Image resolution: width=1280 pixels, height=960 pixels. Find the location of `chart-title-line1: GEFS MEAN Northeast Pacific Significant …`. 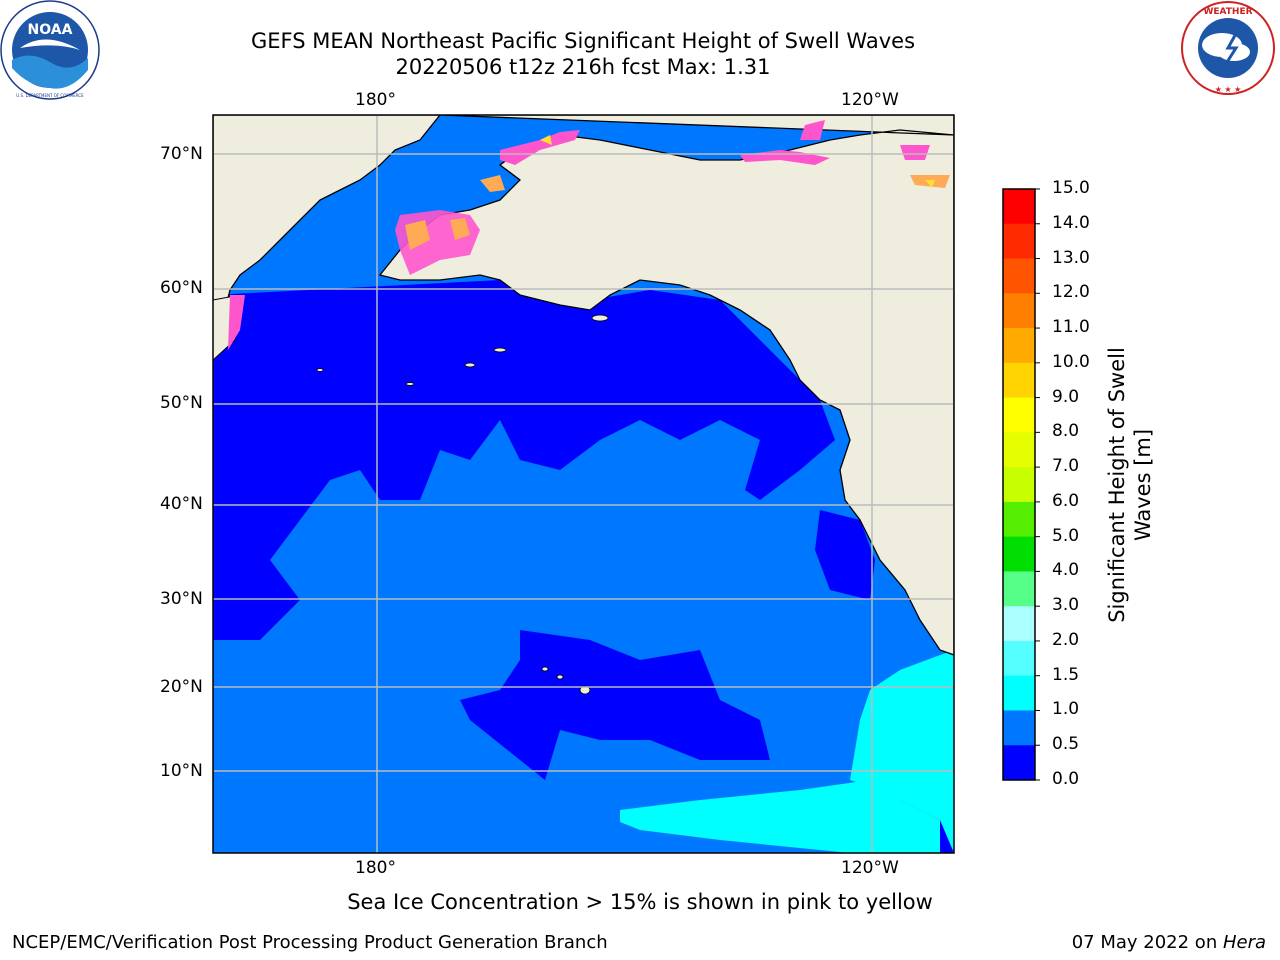

chart-title-line1: GEFS MEAN Northeast Pacific Significant … is located at coordinates (583, 41).